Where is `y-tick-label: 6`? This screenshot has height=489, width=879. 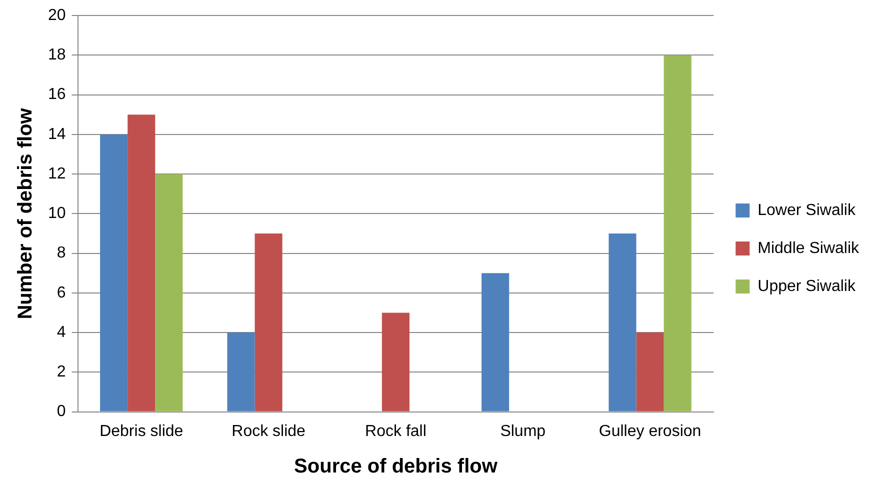
y-tick-label: 6 is located at coordinates (61, 293).